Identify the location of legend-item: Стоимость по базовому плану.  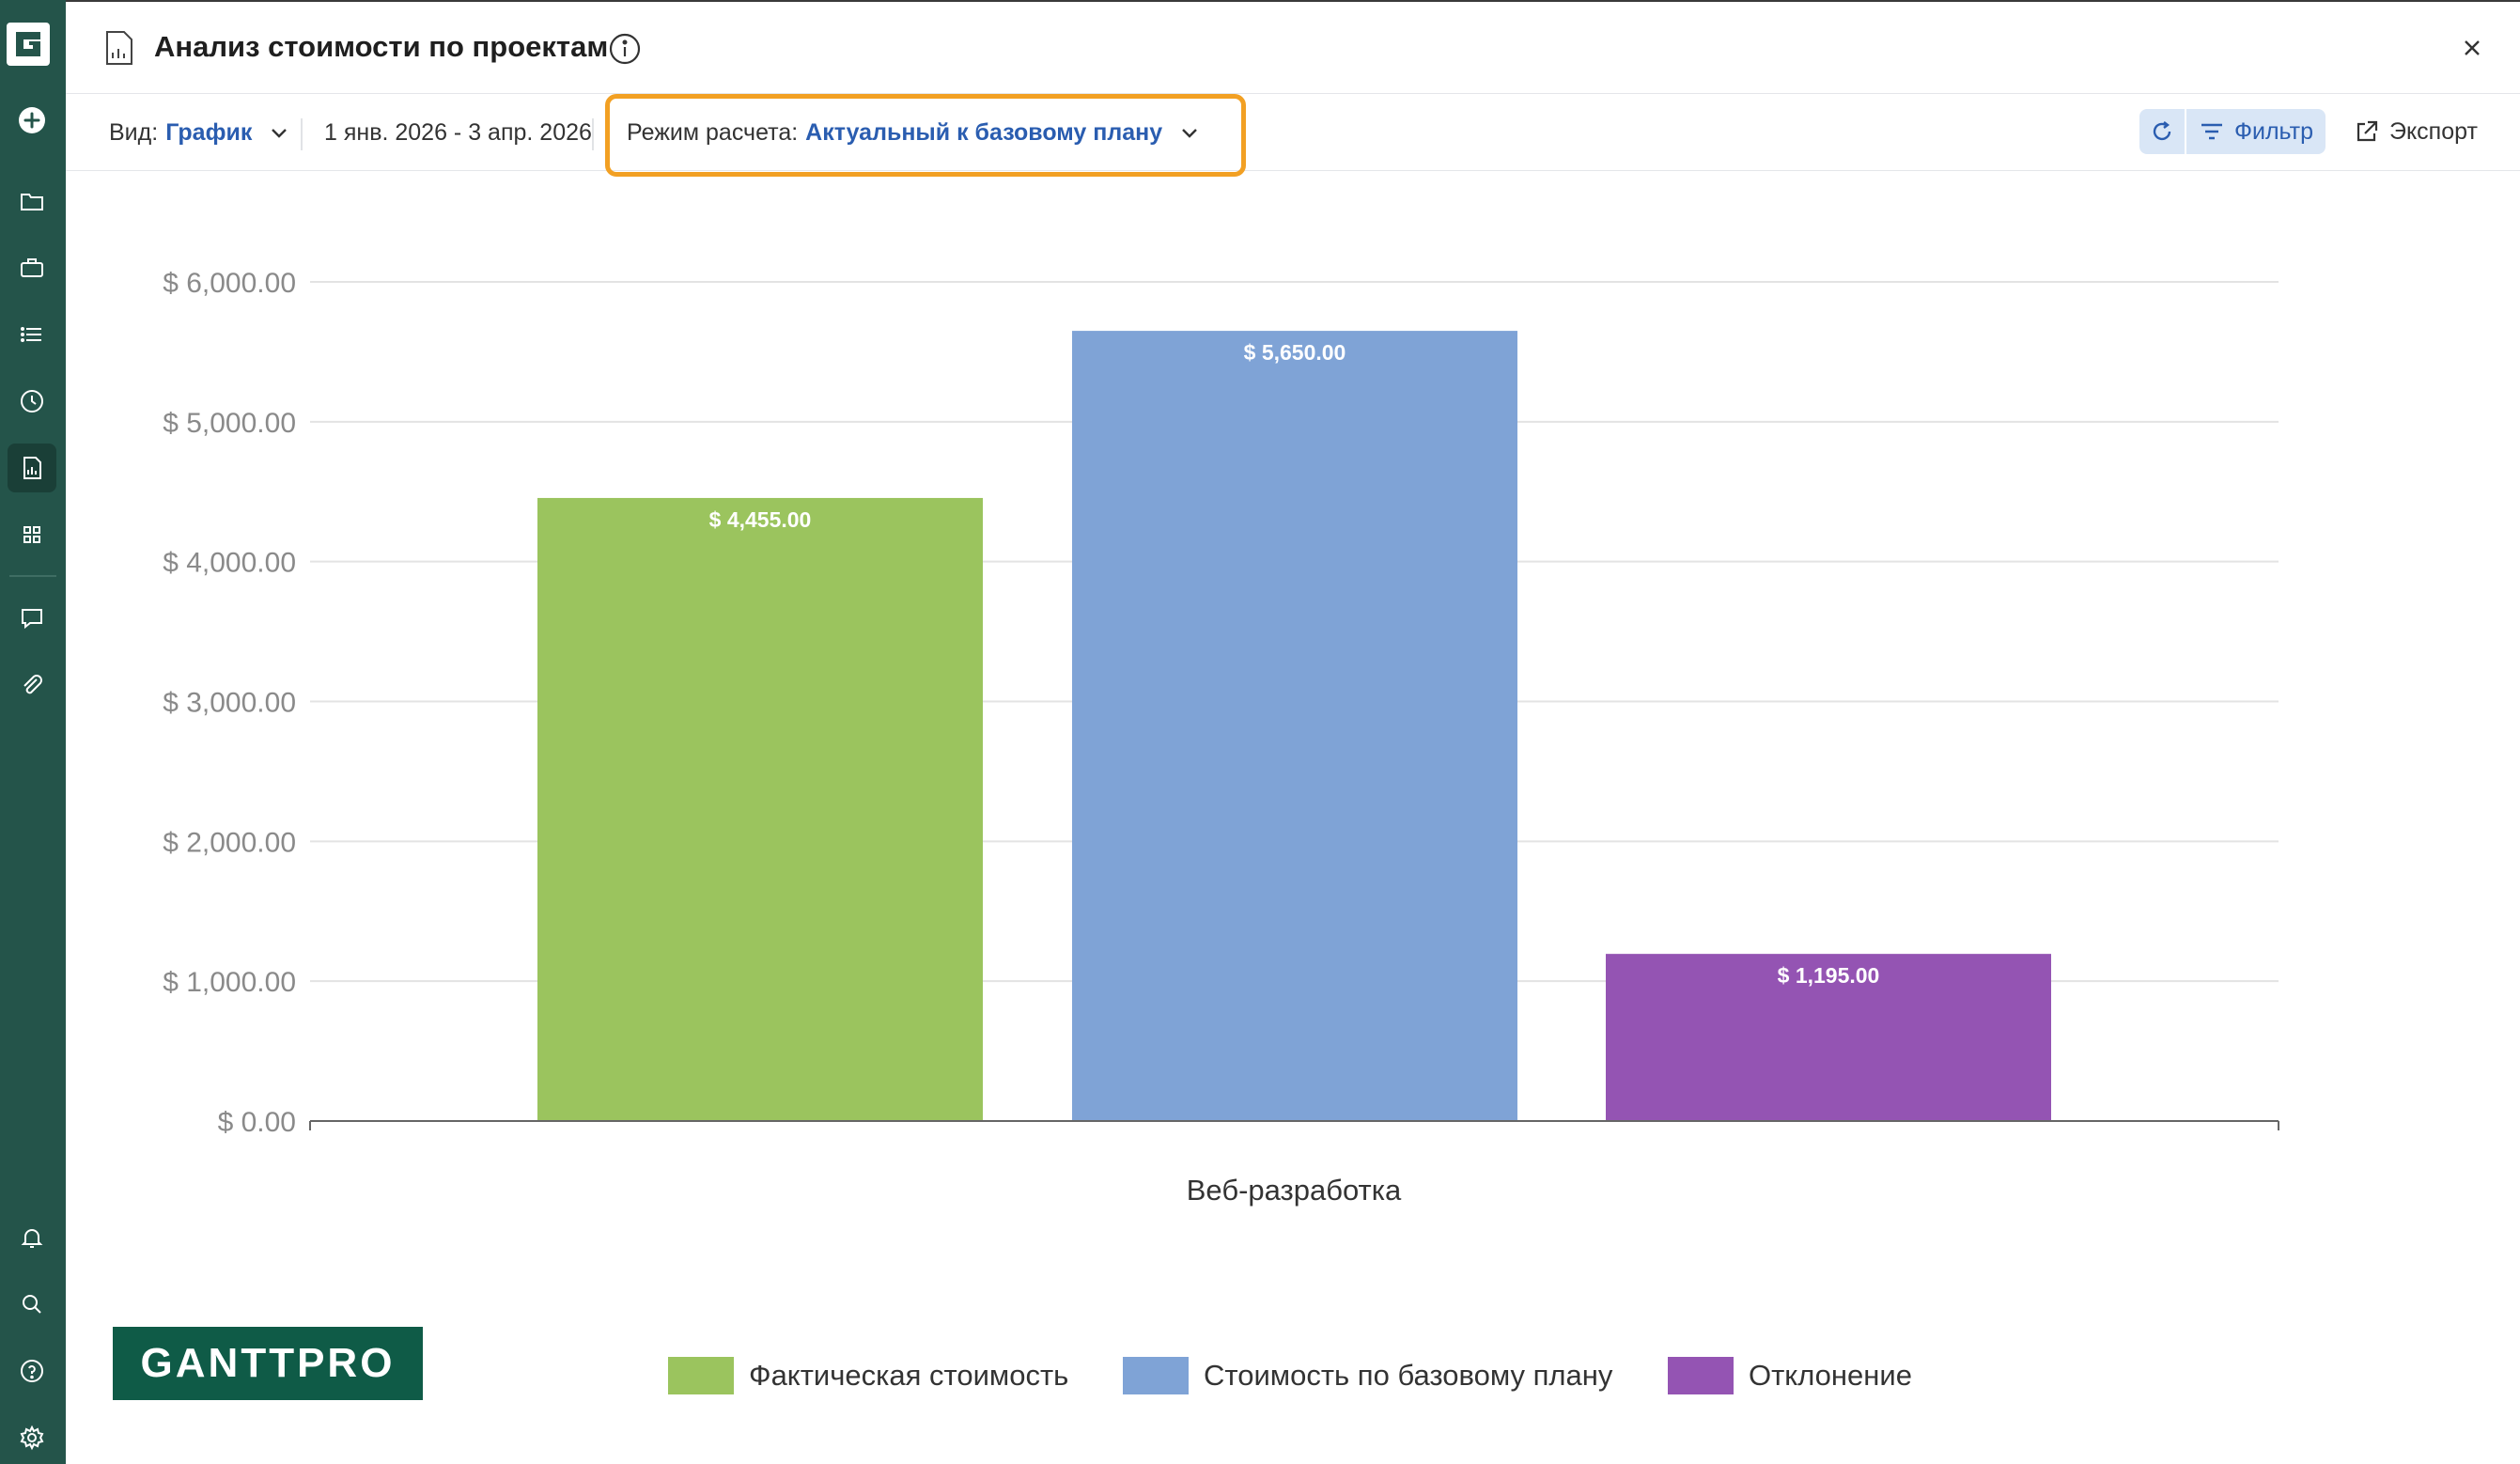
(1367, 1375).